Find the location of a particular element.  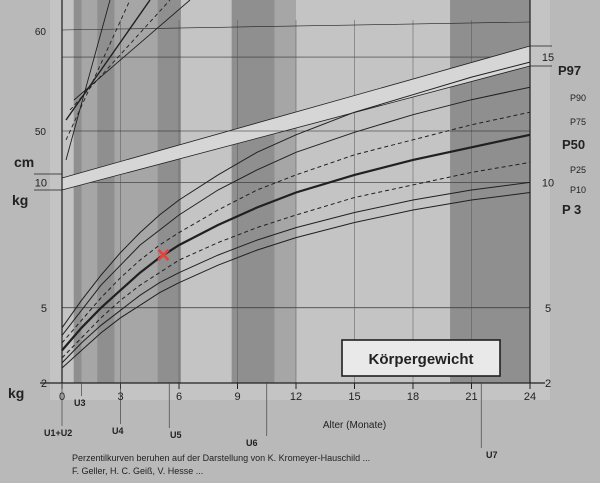

legend-label-p90: P90 is located at coordinates (578, 98).